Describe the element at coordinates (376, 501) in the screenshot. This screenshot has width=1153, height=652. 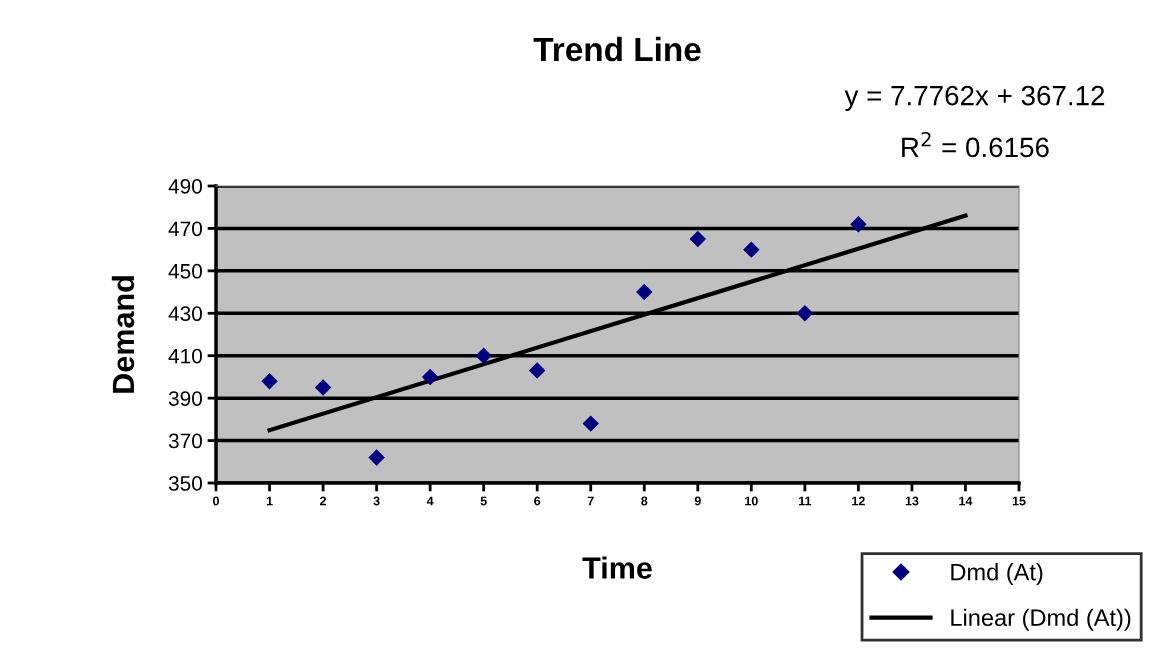
I see `x-tick-label: 3` at that location.